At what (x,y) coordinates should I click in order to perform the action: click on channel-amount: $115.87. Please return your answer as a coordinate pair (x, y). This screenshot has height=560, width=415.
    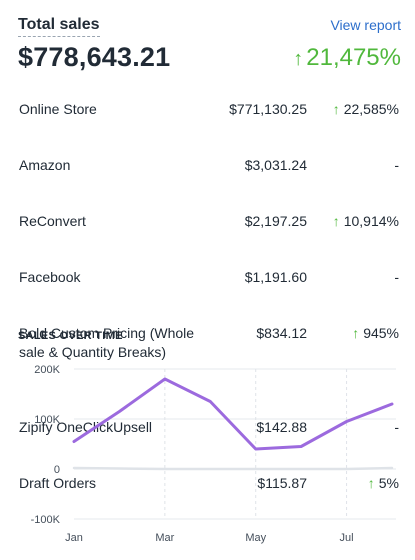
    Looking at the image, I should click on (282, 483).